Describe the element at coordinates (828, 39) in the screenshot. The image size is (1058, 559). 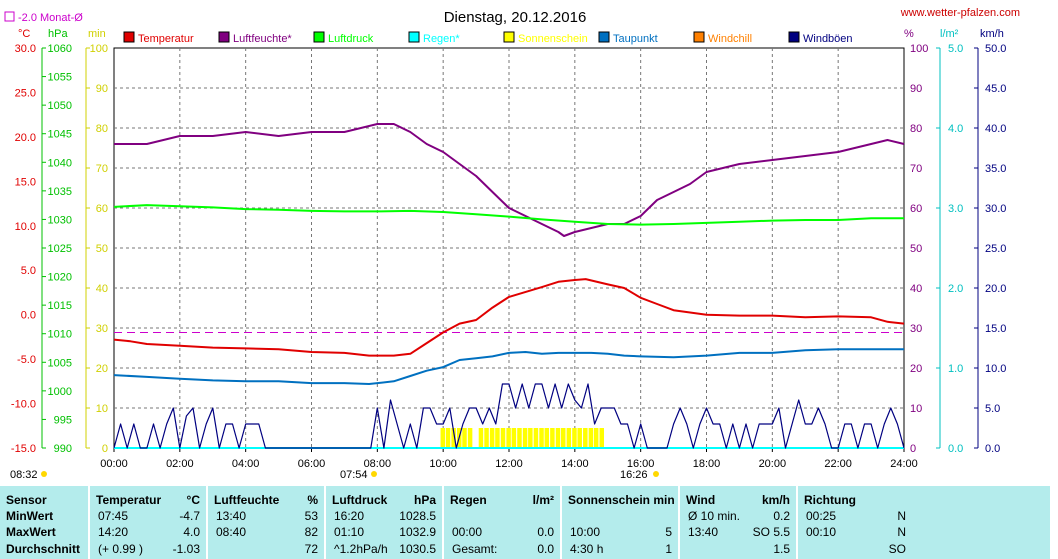
I see `legend-label: Windböen` at that location.